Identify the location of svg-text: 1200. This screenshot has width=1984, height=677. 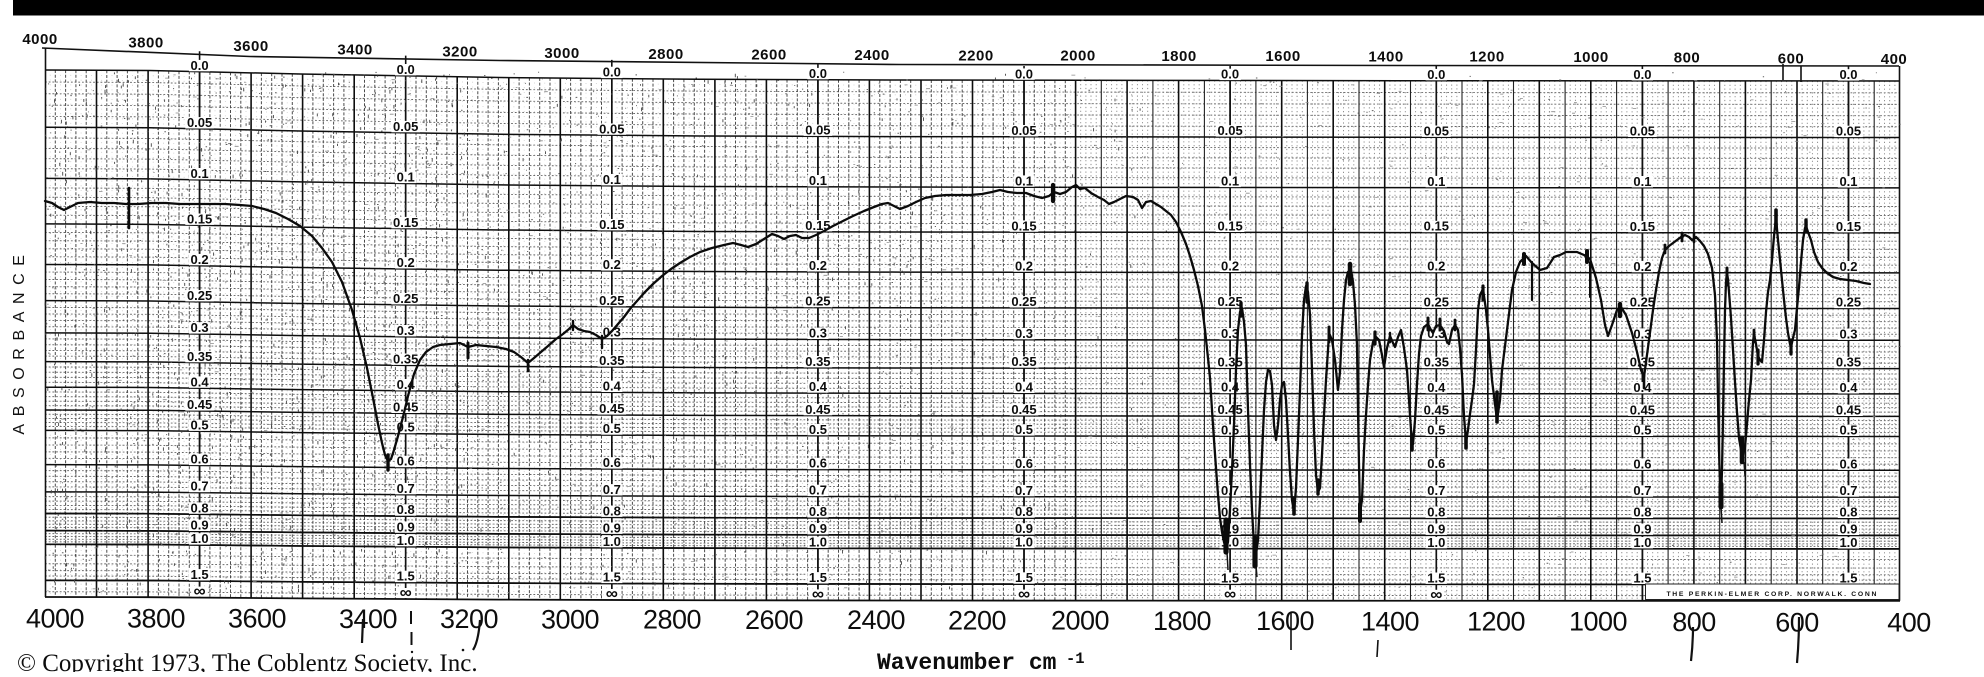
(1496, 622).